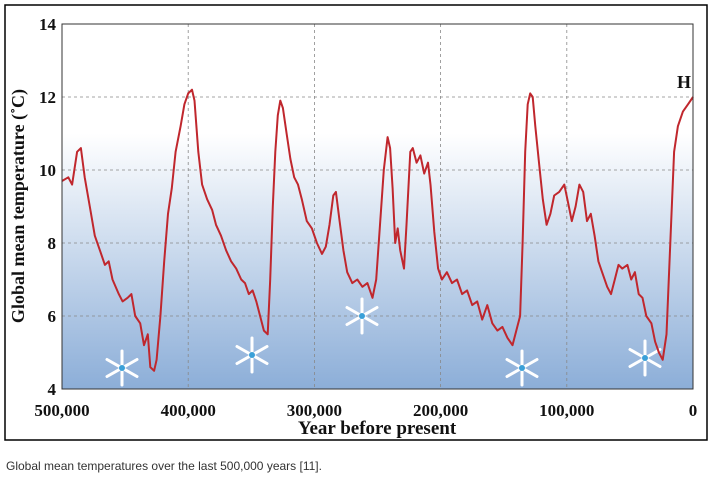 Image resolution: width=712 pixels, height=477 pixels. Describe the element at coordinates (566, 410) in the screenshot. I see `x-tick-label: 100,000` at that location.